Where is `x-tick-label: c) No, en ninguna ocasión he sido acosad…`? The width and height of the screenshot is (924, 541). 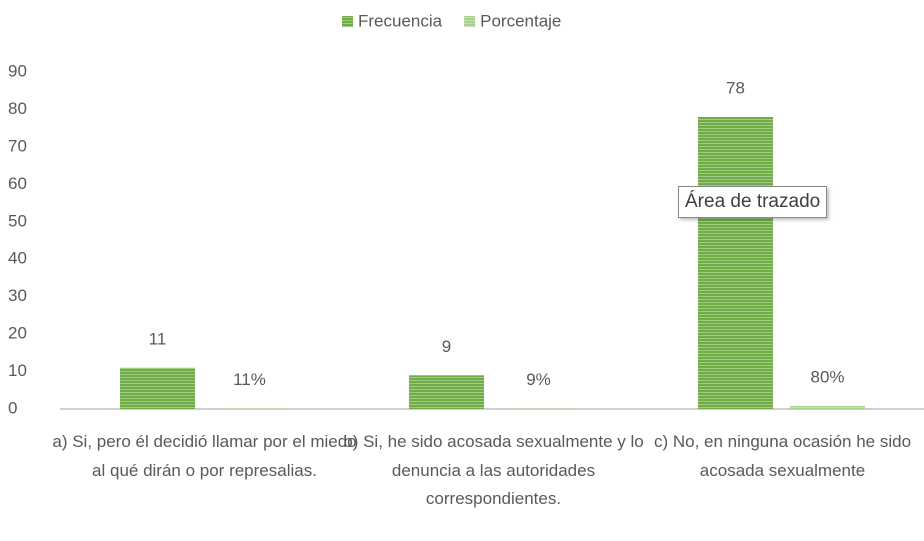 x-tick-label: c) No, en ninguna ocasión he sido acosad… is located at coordinates (782, 456).